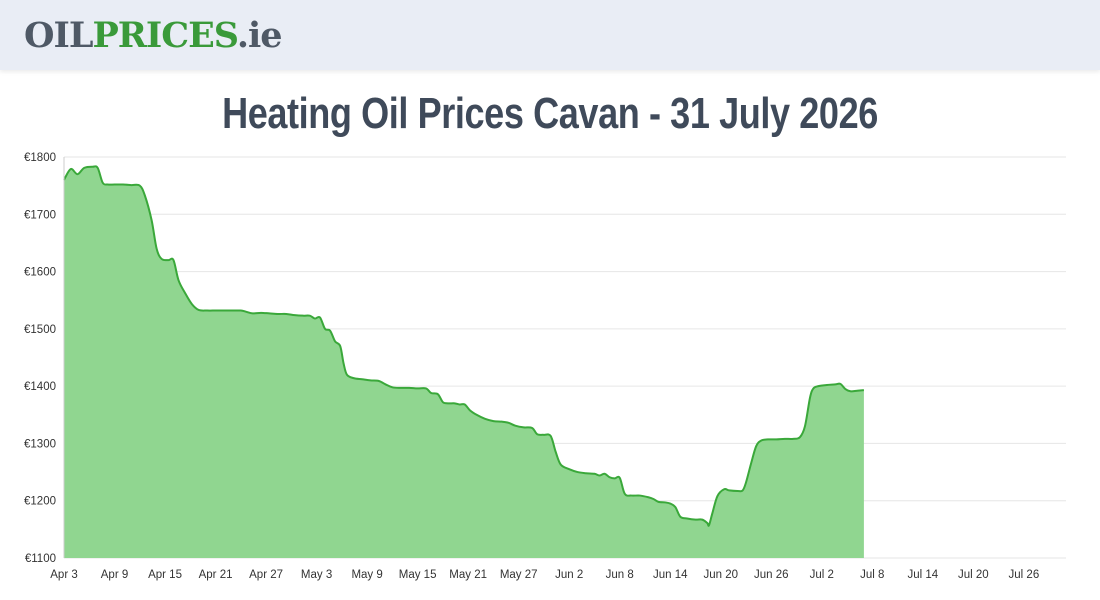 Image resolution: width=1100 pixels, height=600 pixels. Describe the element at coordinates (164, 35) in the screenshot. I see `logo-text-prices: PRICES` at that location.